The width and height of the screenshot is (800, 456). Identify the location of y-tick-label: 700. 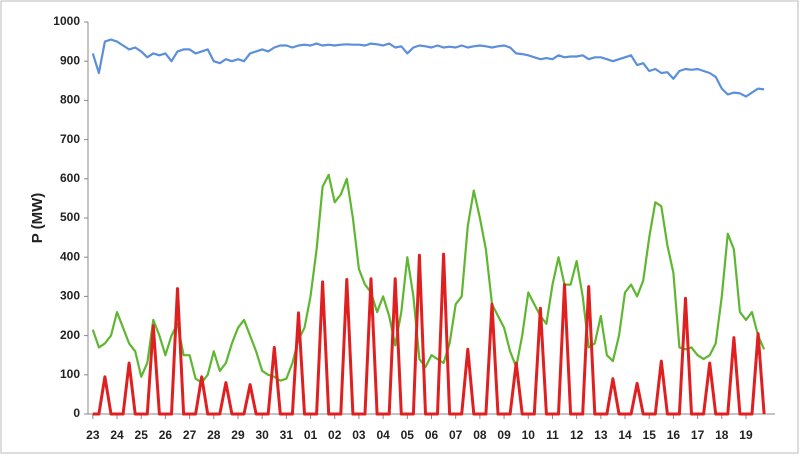
(70, 139).